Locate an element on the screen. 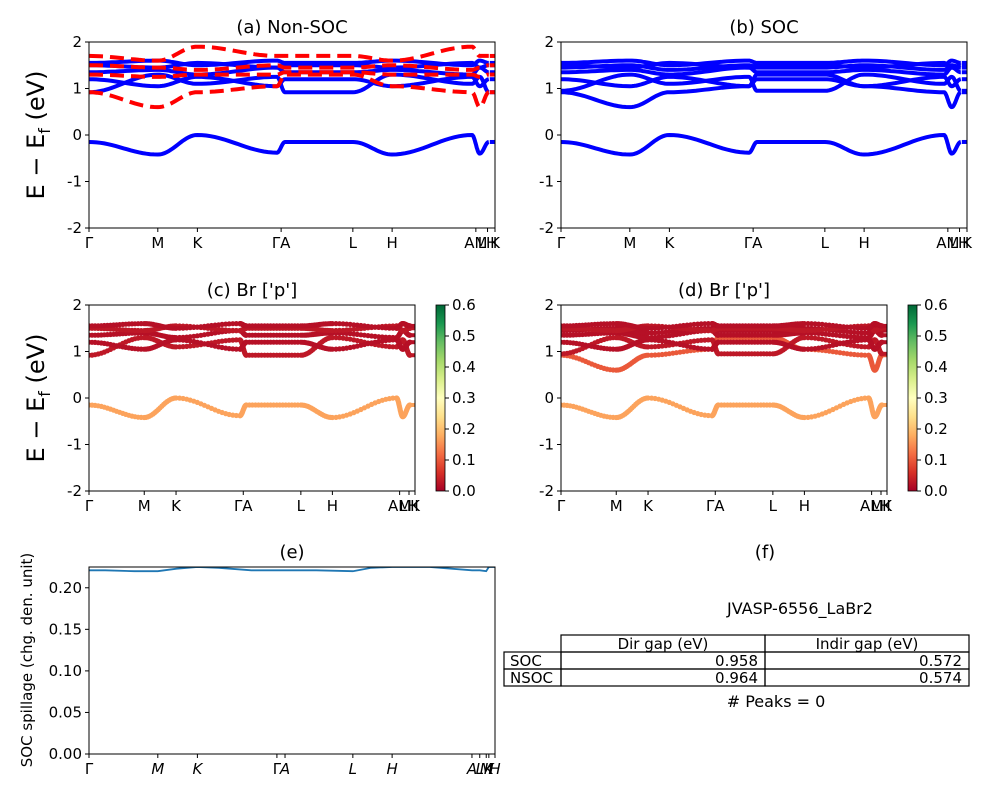 The image size is (1000, 800). table-row-soc-dir: 0.958 is located at coordinates (736, 661).